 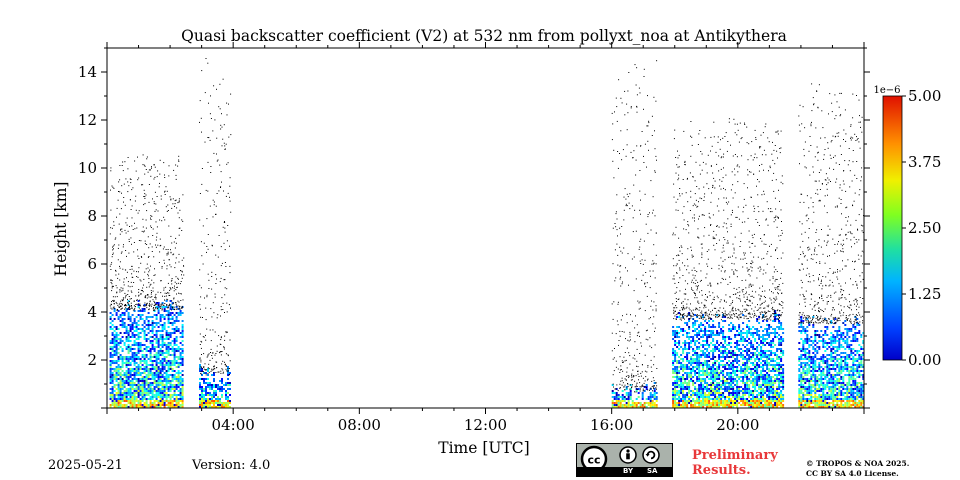 What do you see at coordinates (892, 228) in the screenshot?
I see `colorbar` at bounding box center [892, 228].